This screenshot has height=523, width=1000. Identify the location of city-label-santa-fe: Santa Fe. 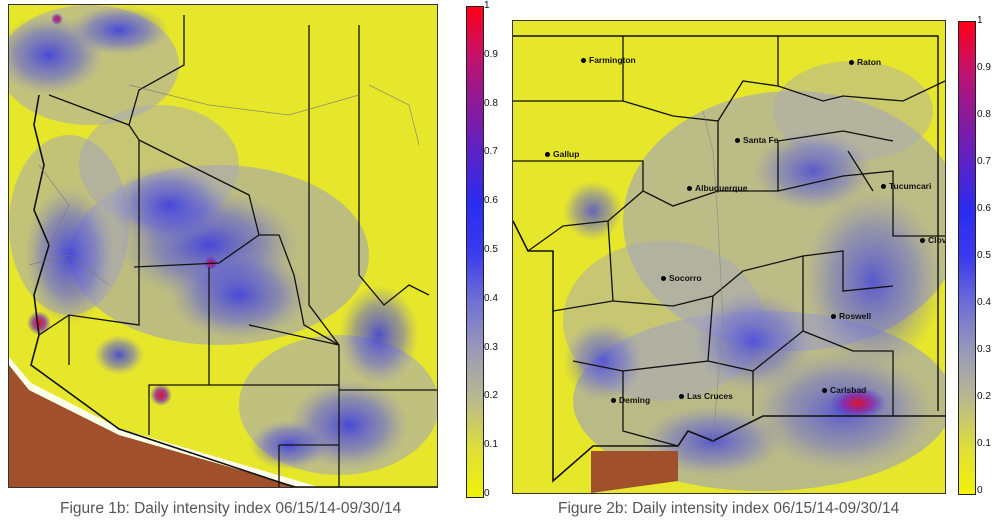
(756, 140).